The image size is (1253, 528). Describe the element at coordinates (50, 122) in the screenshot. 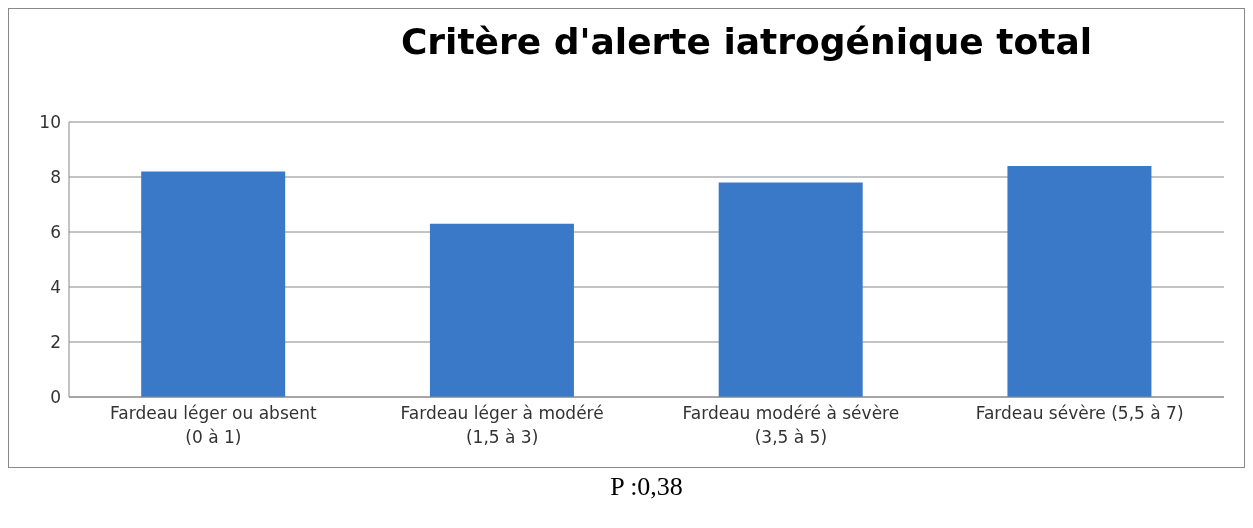

I see `y-tick-label: 10` at that location.